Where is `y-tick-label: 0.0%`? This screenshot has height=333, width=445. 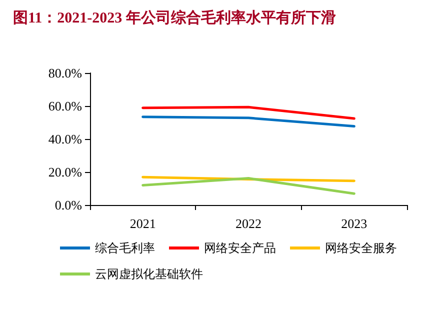
y-tick-label: 0.0% is located at coordinates (68, 205).